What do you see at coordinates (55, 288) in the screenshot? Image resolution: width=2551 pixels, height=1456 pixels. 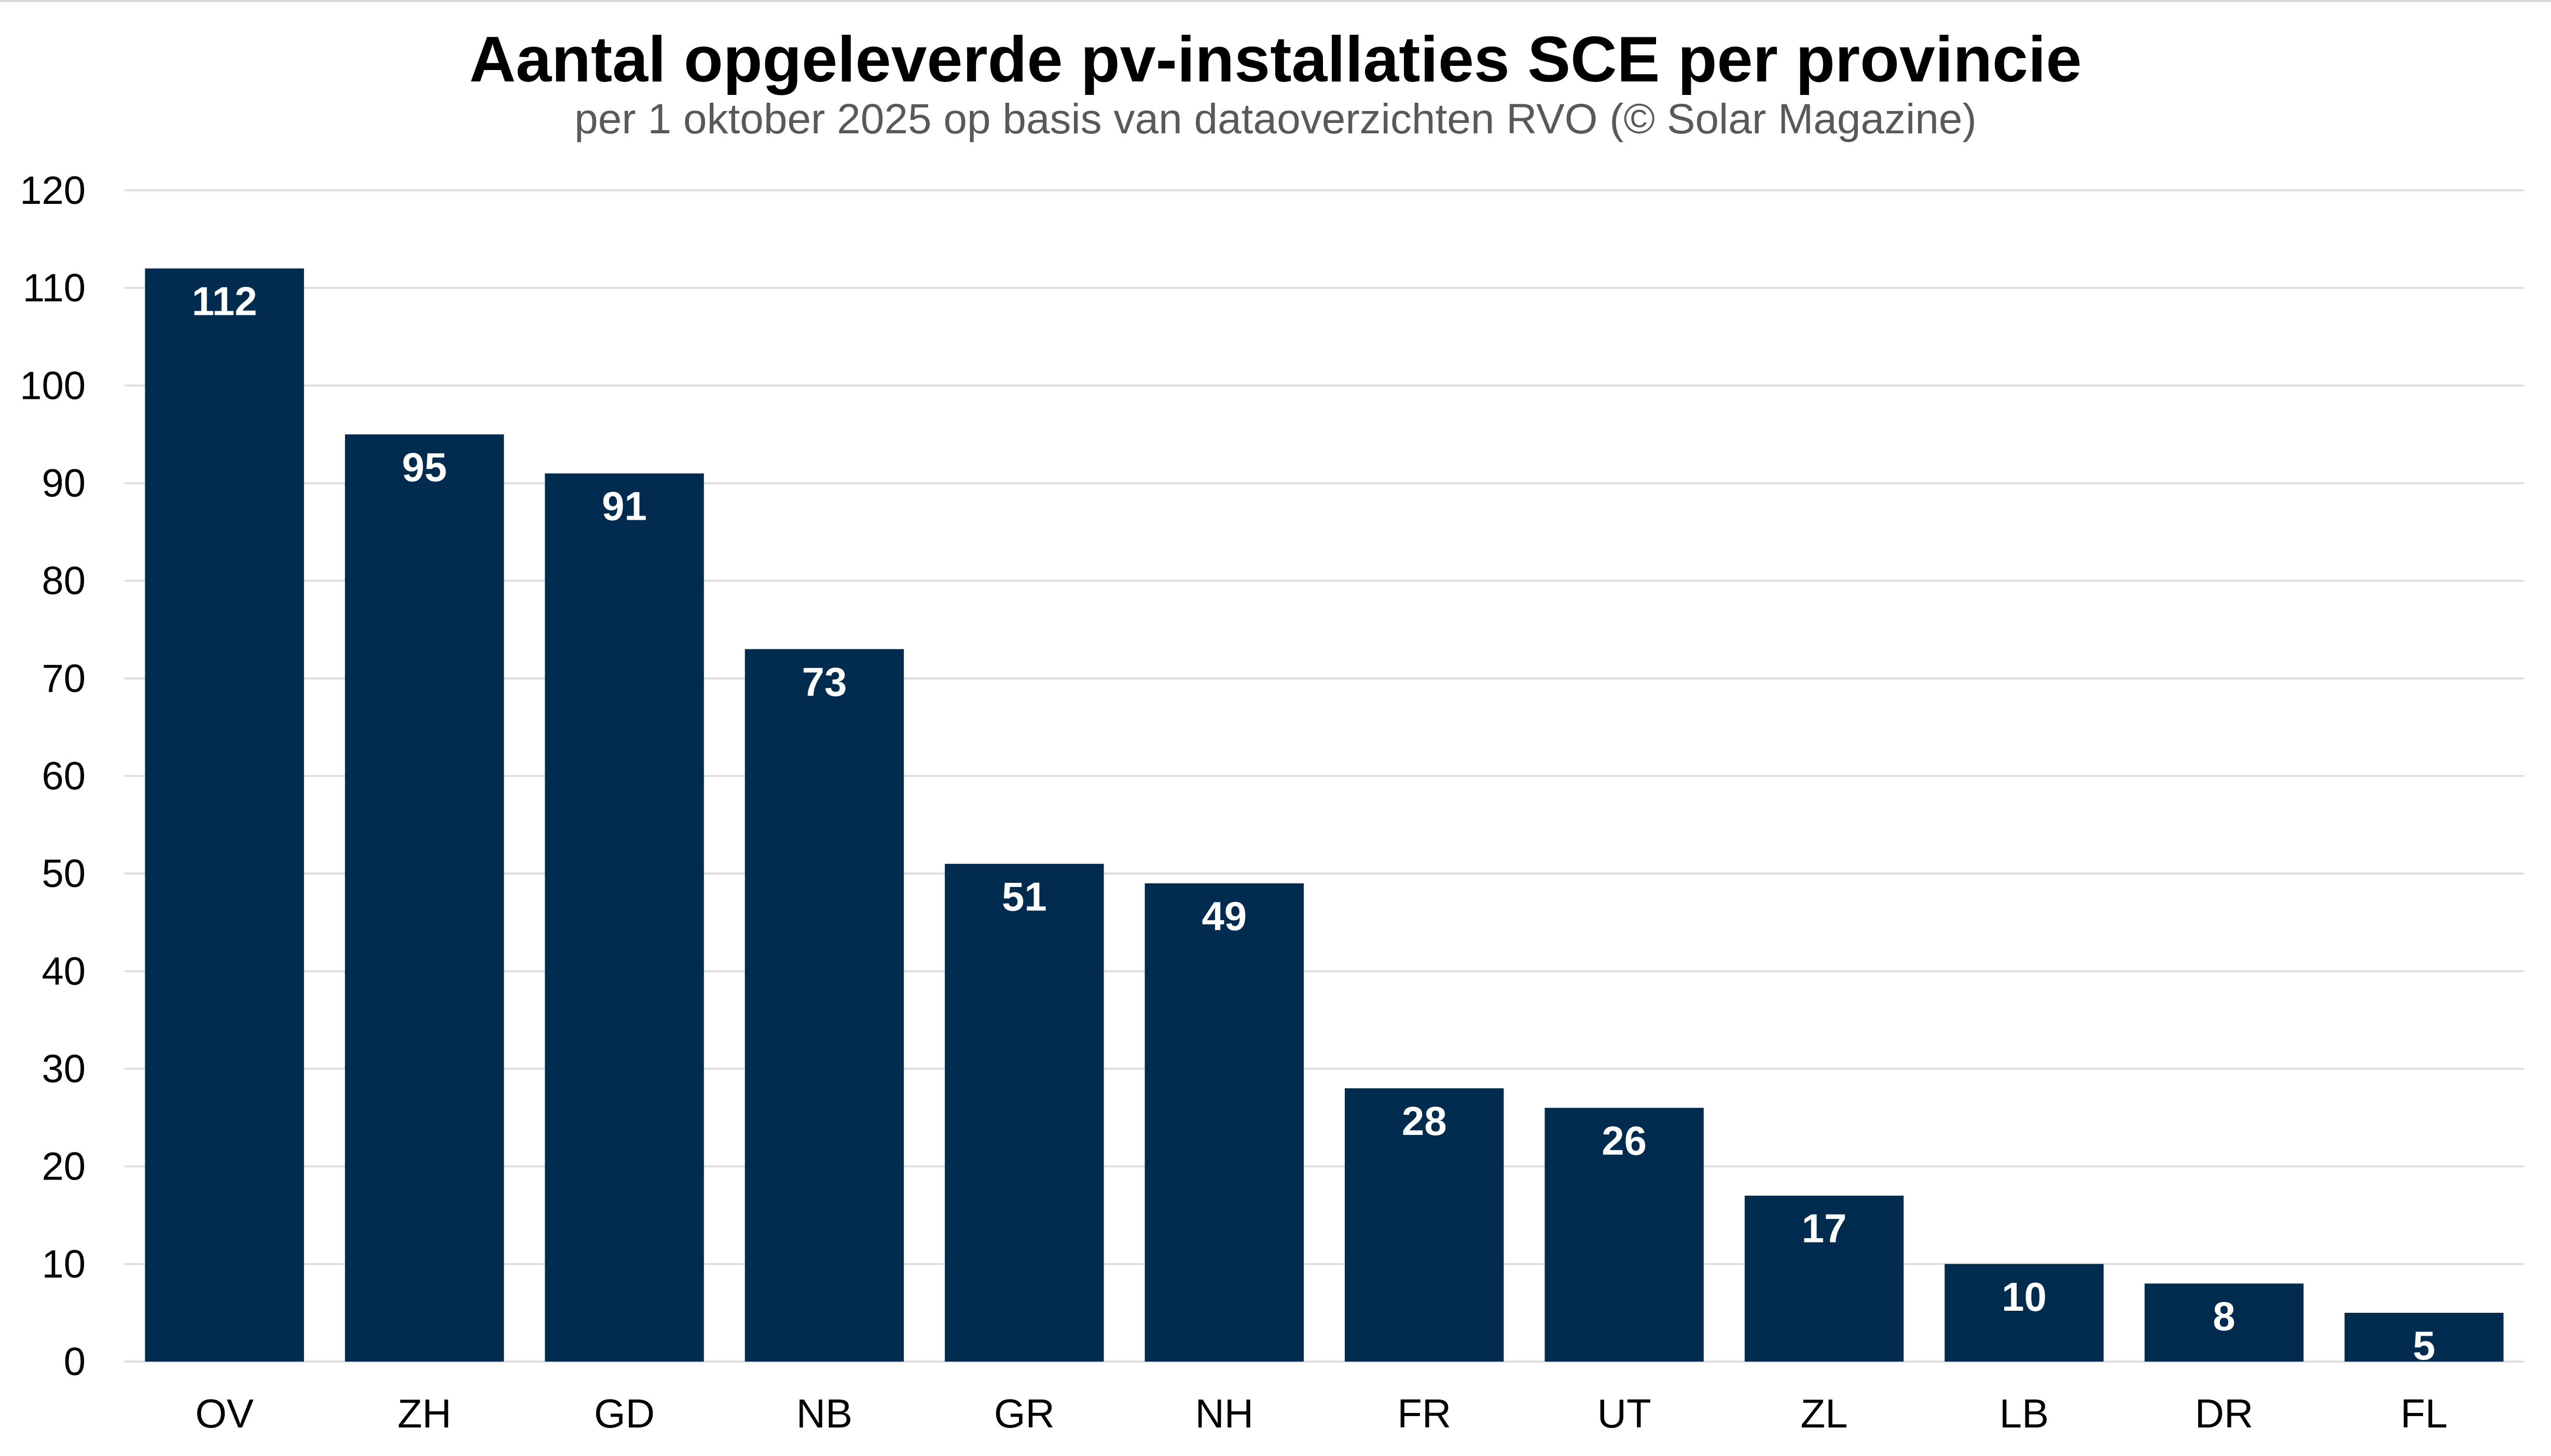 I see `y-tick-label: 110` at bounding box center [55, 288].